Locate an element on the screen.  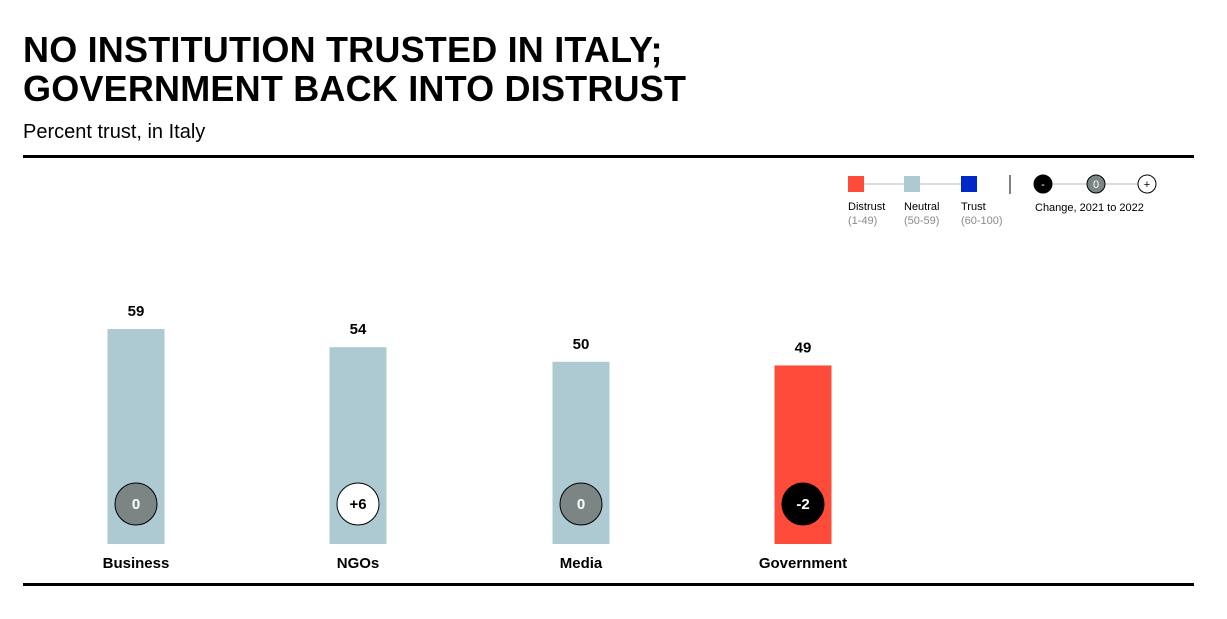
chart-title-line-1: NO INSTITUTION TRUSTED IN ITALY; is located at coordinates (343, 49).